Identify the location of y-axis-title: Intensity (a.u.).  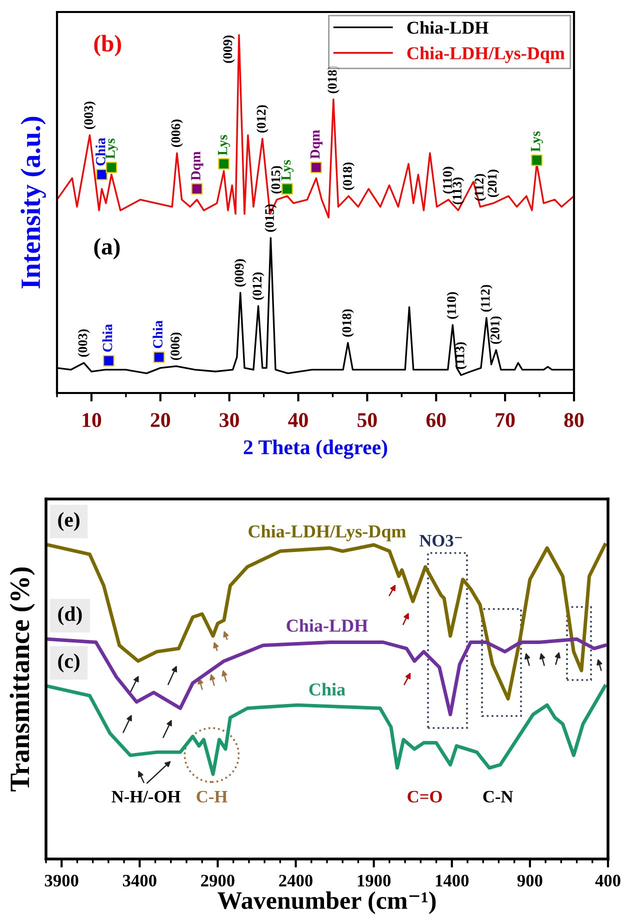
(33, 202).